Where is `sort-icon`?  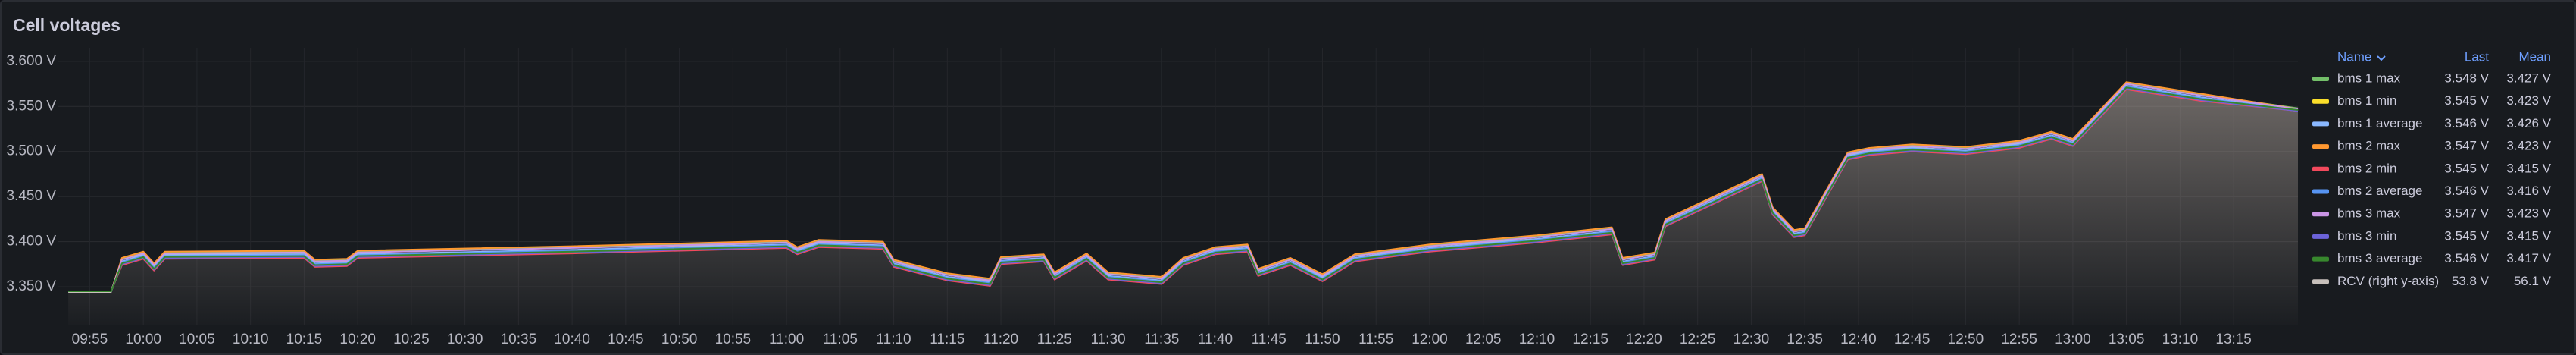
sort-icon is located at coordinates (2381, 58).